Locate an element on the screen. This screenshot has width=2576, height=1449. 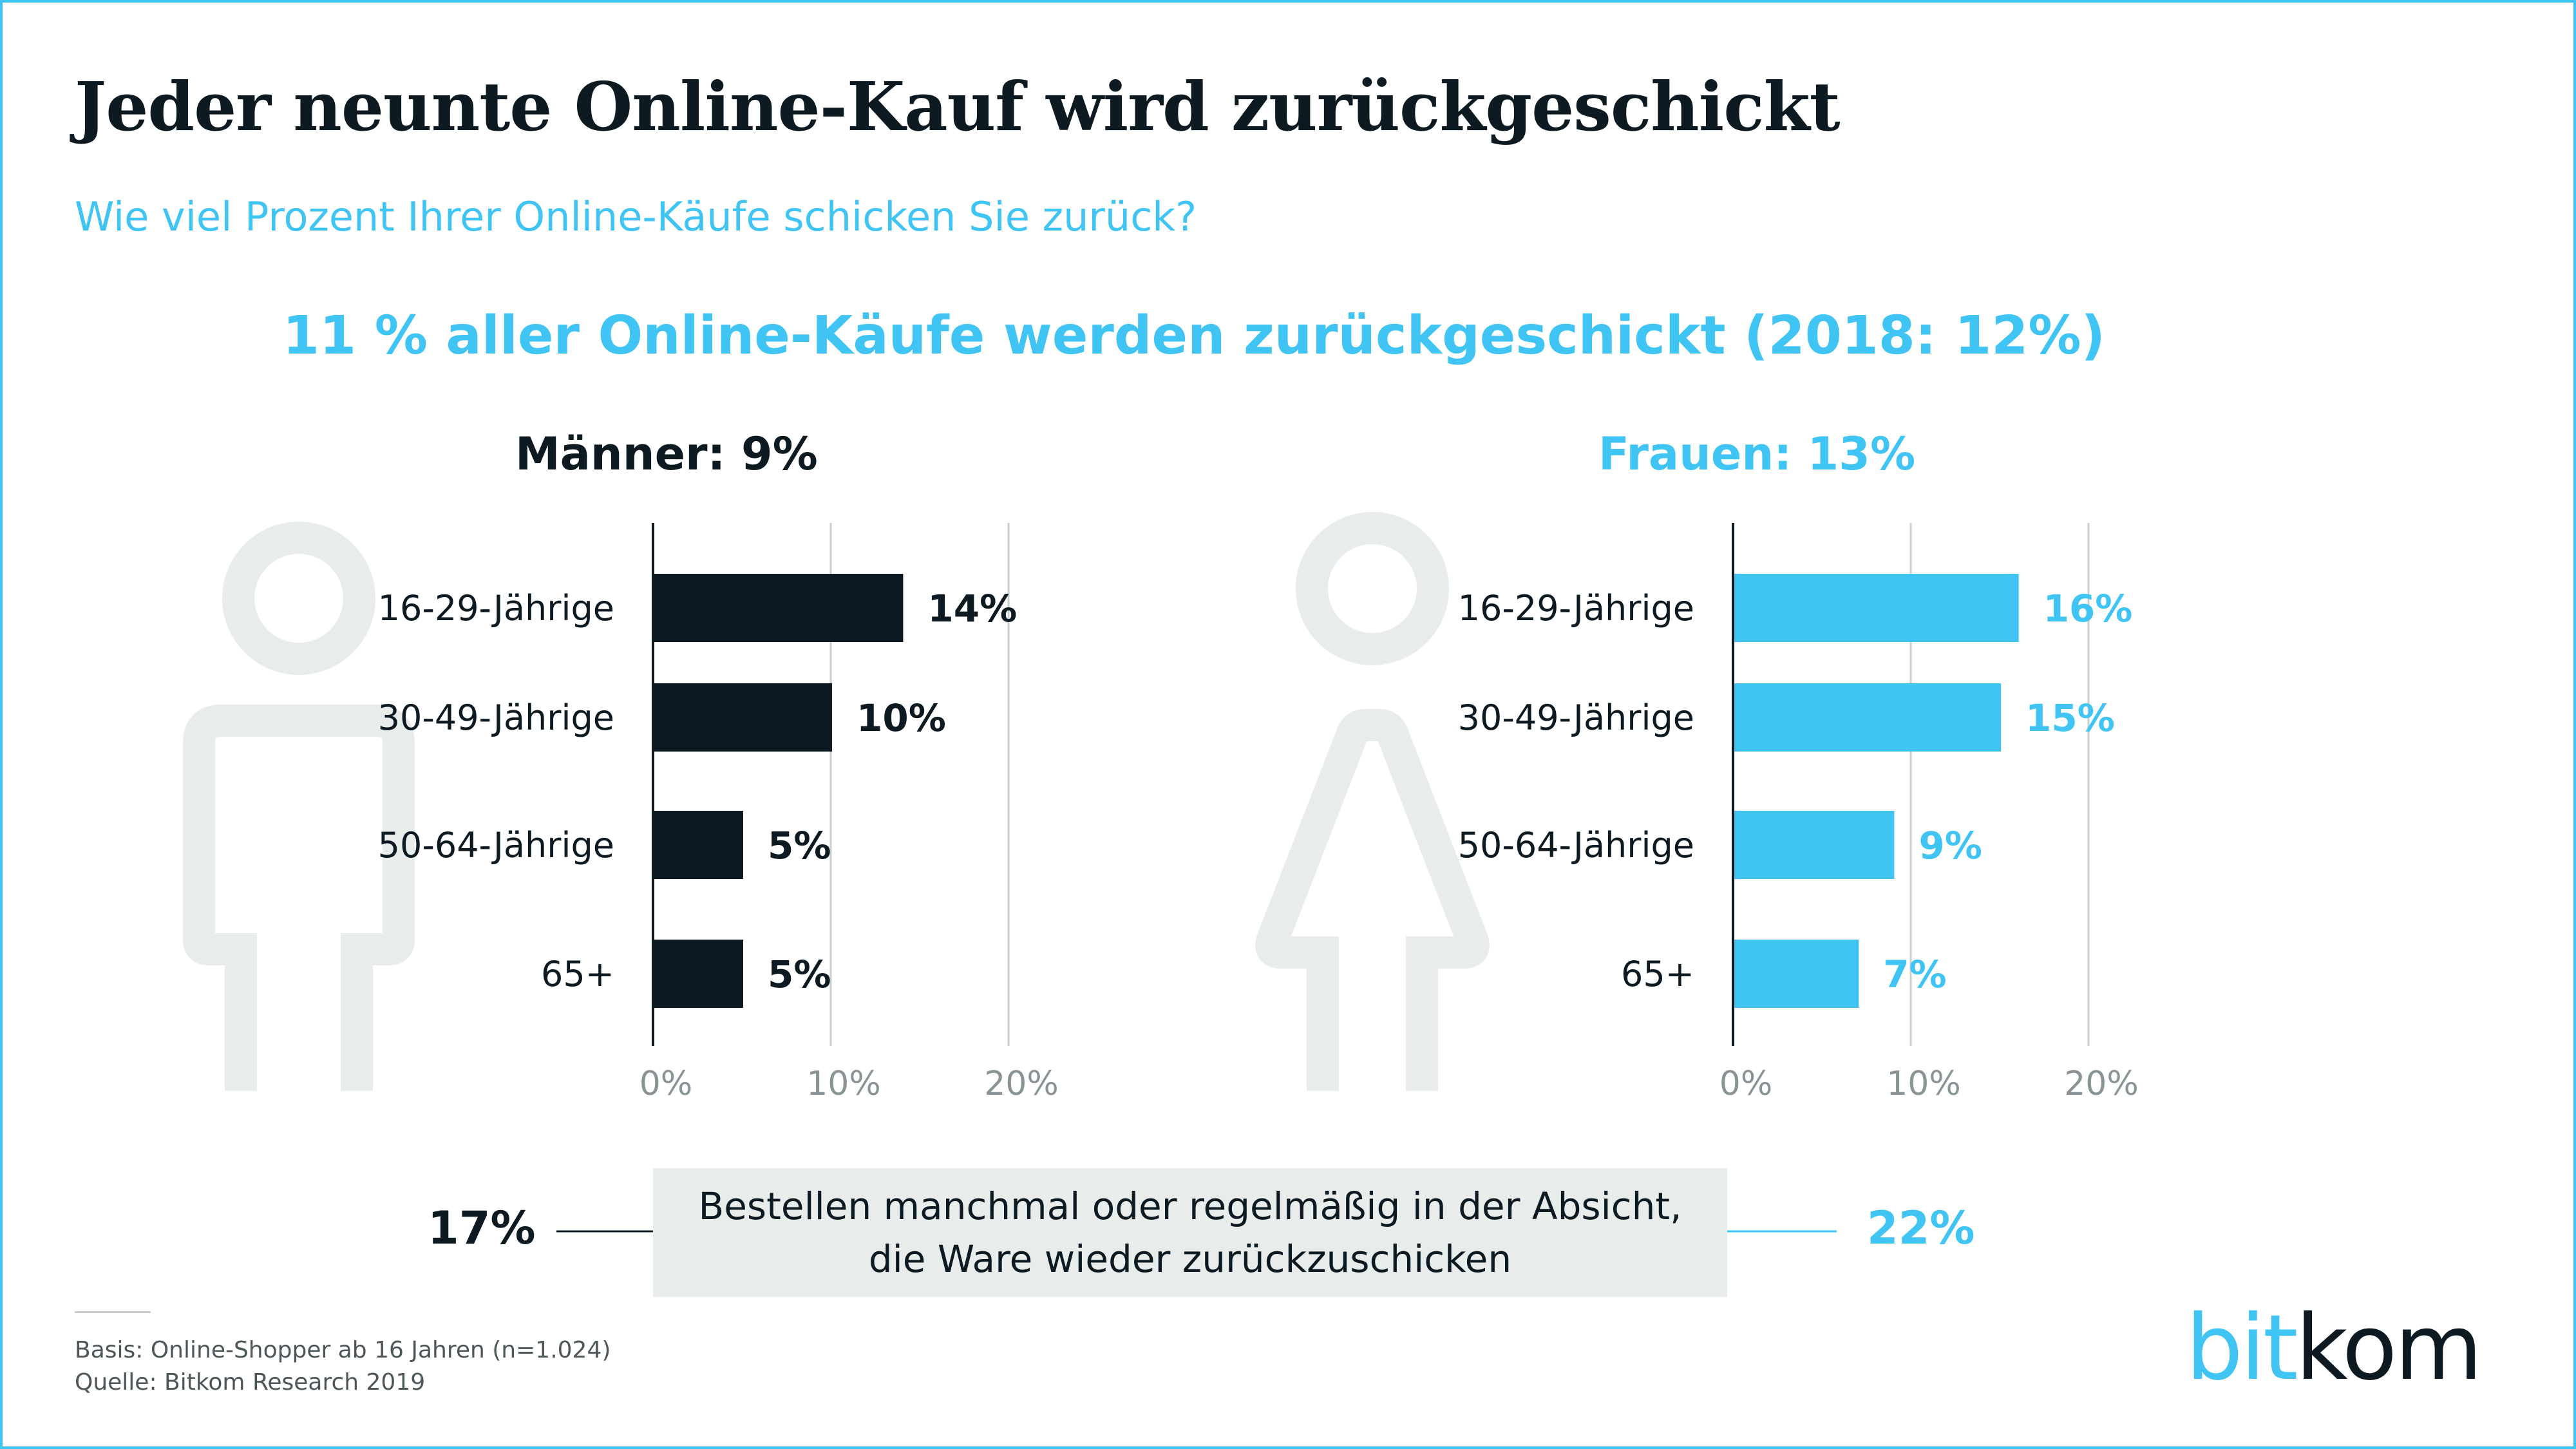
women-category-label: 16-29-Jährige is located at coordinates (1576, 608).